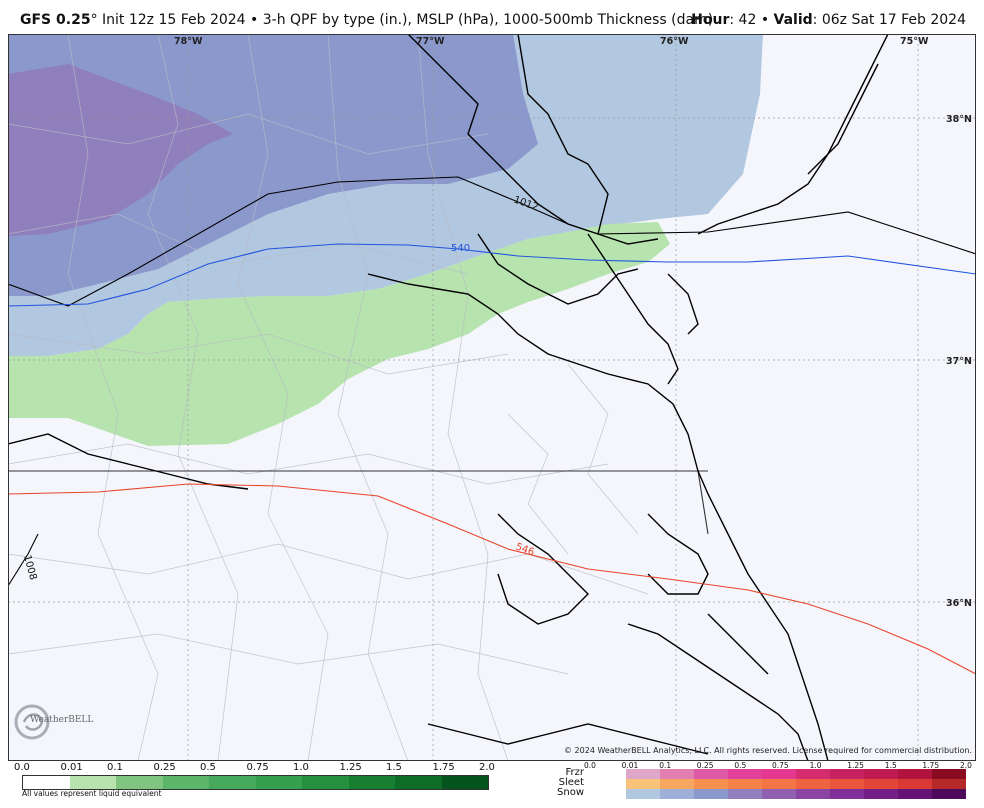 This screenshot has width=984, height=808. What do you see at coordinates (665, 765) in the screenshot?
I see `ptype-tick-label: 0.1` at bounding box center [665, 765].